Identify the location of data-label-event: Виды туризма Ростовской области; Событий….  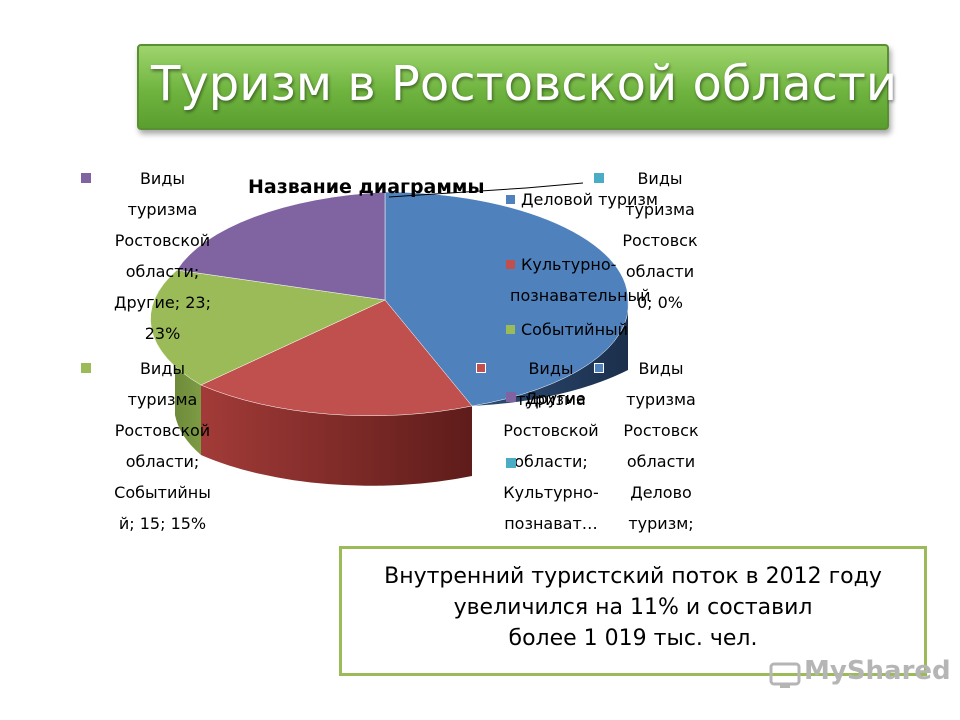
(162, 446).